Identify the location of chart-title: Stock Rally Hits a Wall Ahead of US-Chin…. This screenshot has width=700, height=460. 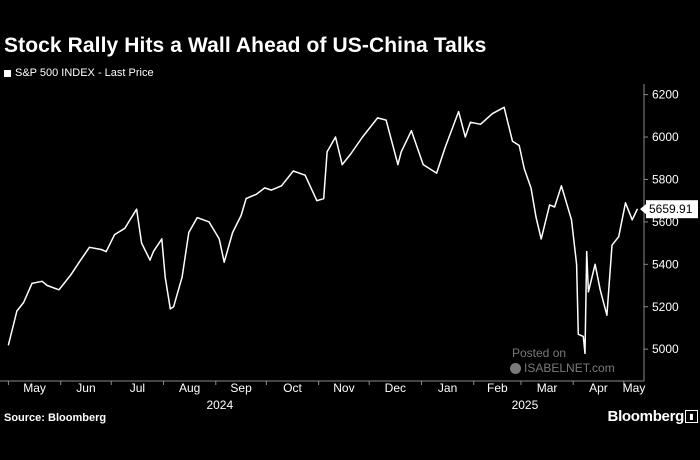
(245, 45).